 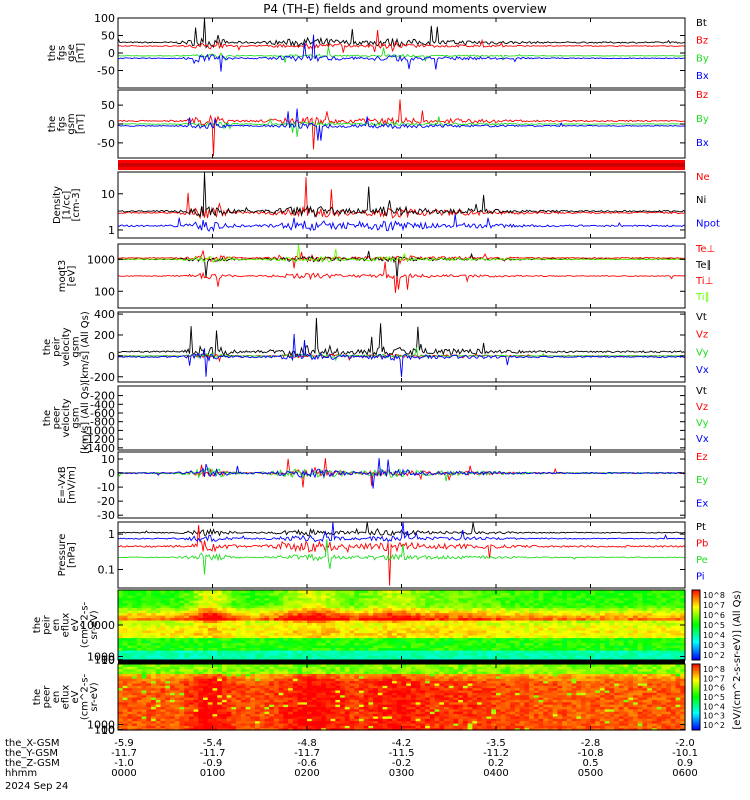 I want to click on colorbar-tick: 10^4, so click(x=714, y=635).